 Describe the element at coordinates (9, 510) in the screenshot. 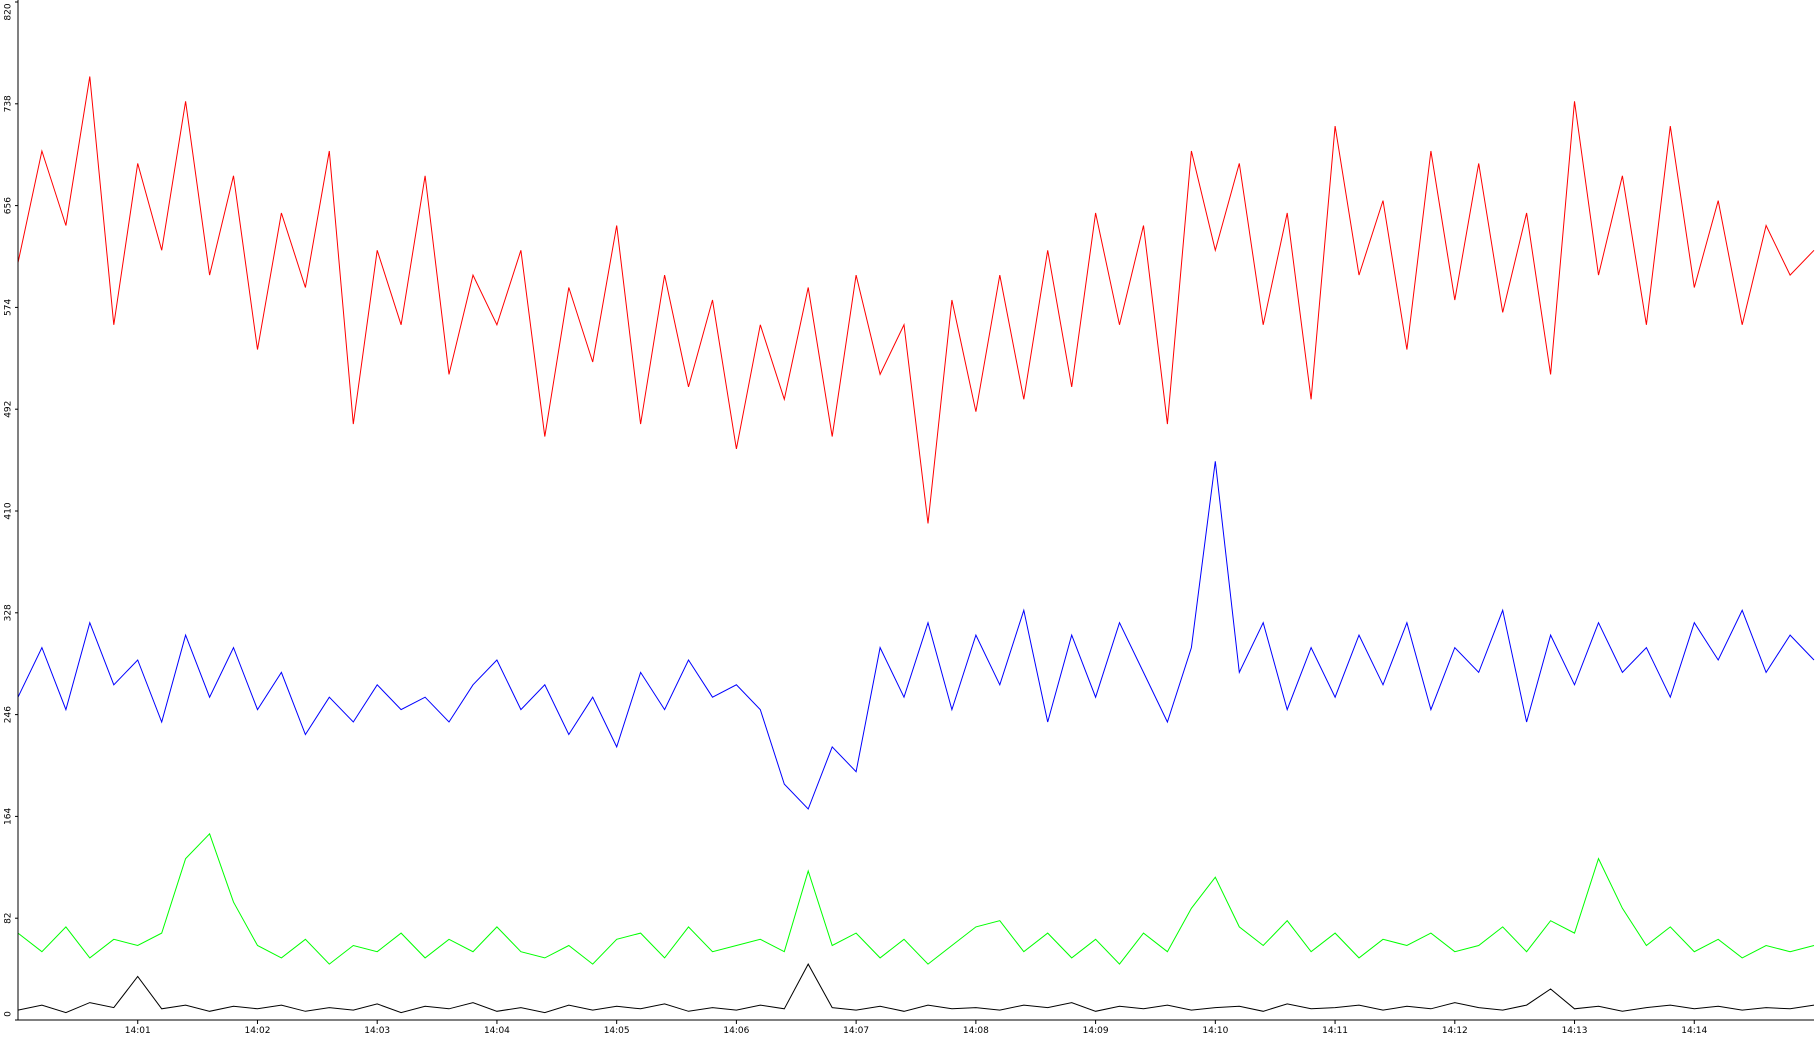

I see `y-tick-label: 410` at that location.